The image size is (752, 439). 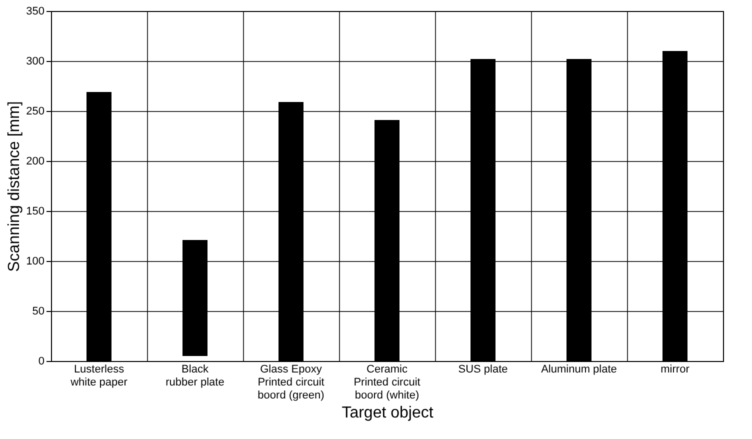 I want to click on y-tick-label: 250, so click(x=35, y=112).